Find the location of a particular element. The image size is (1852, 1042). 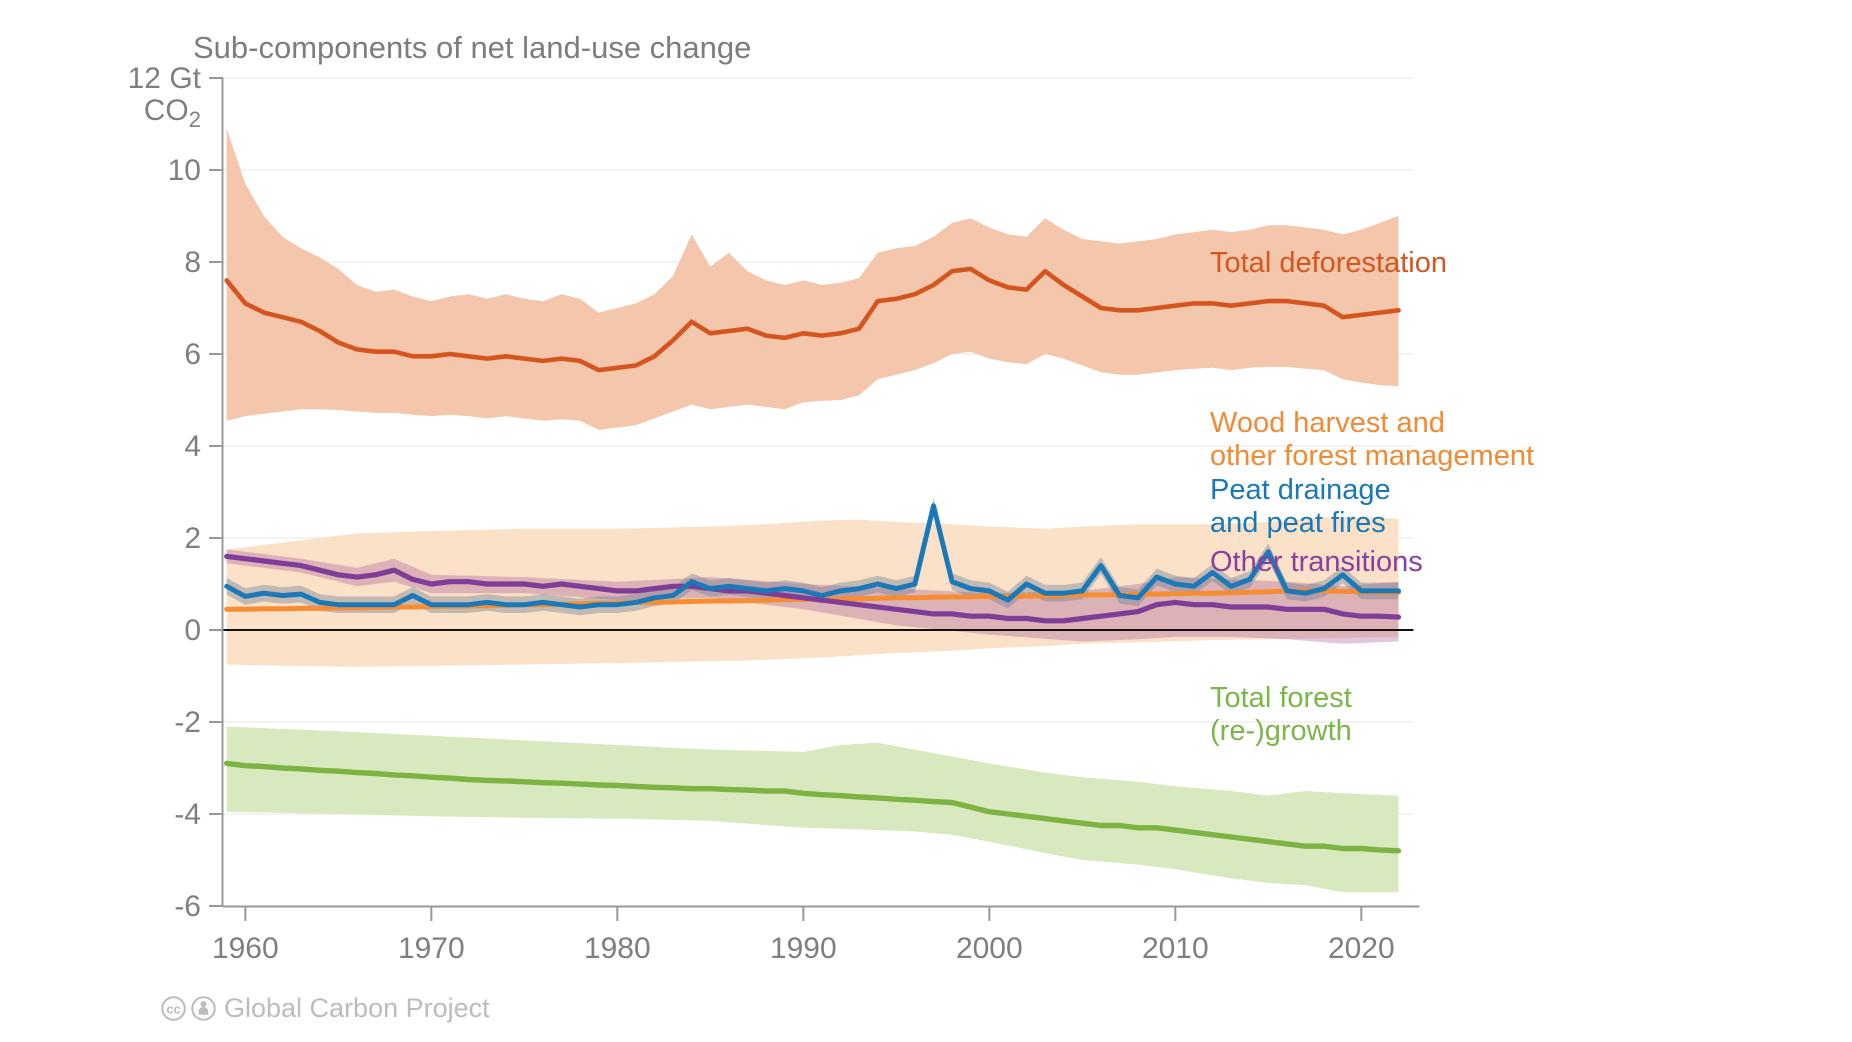

cc-icon: cc is located at coordinates (173, 1008).